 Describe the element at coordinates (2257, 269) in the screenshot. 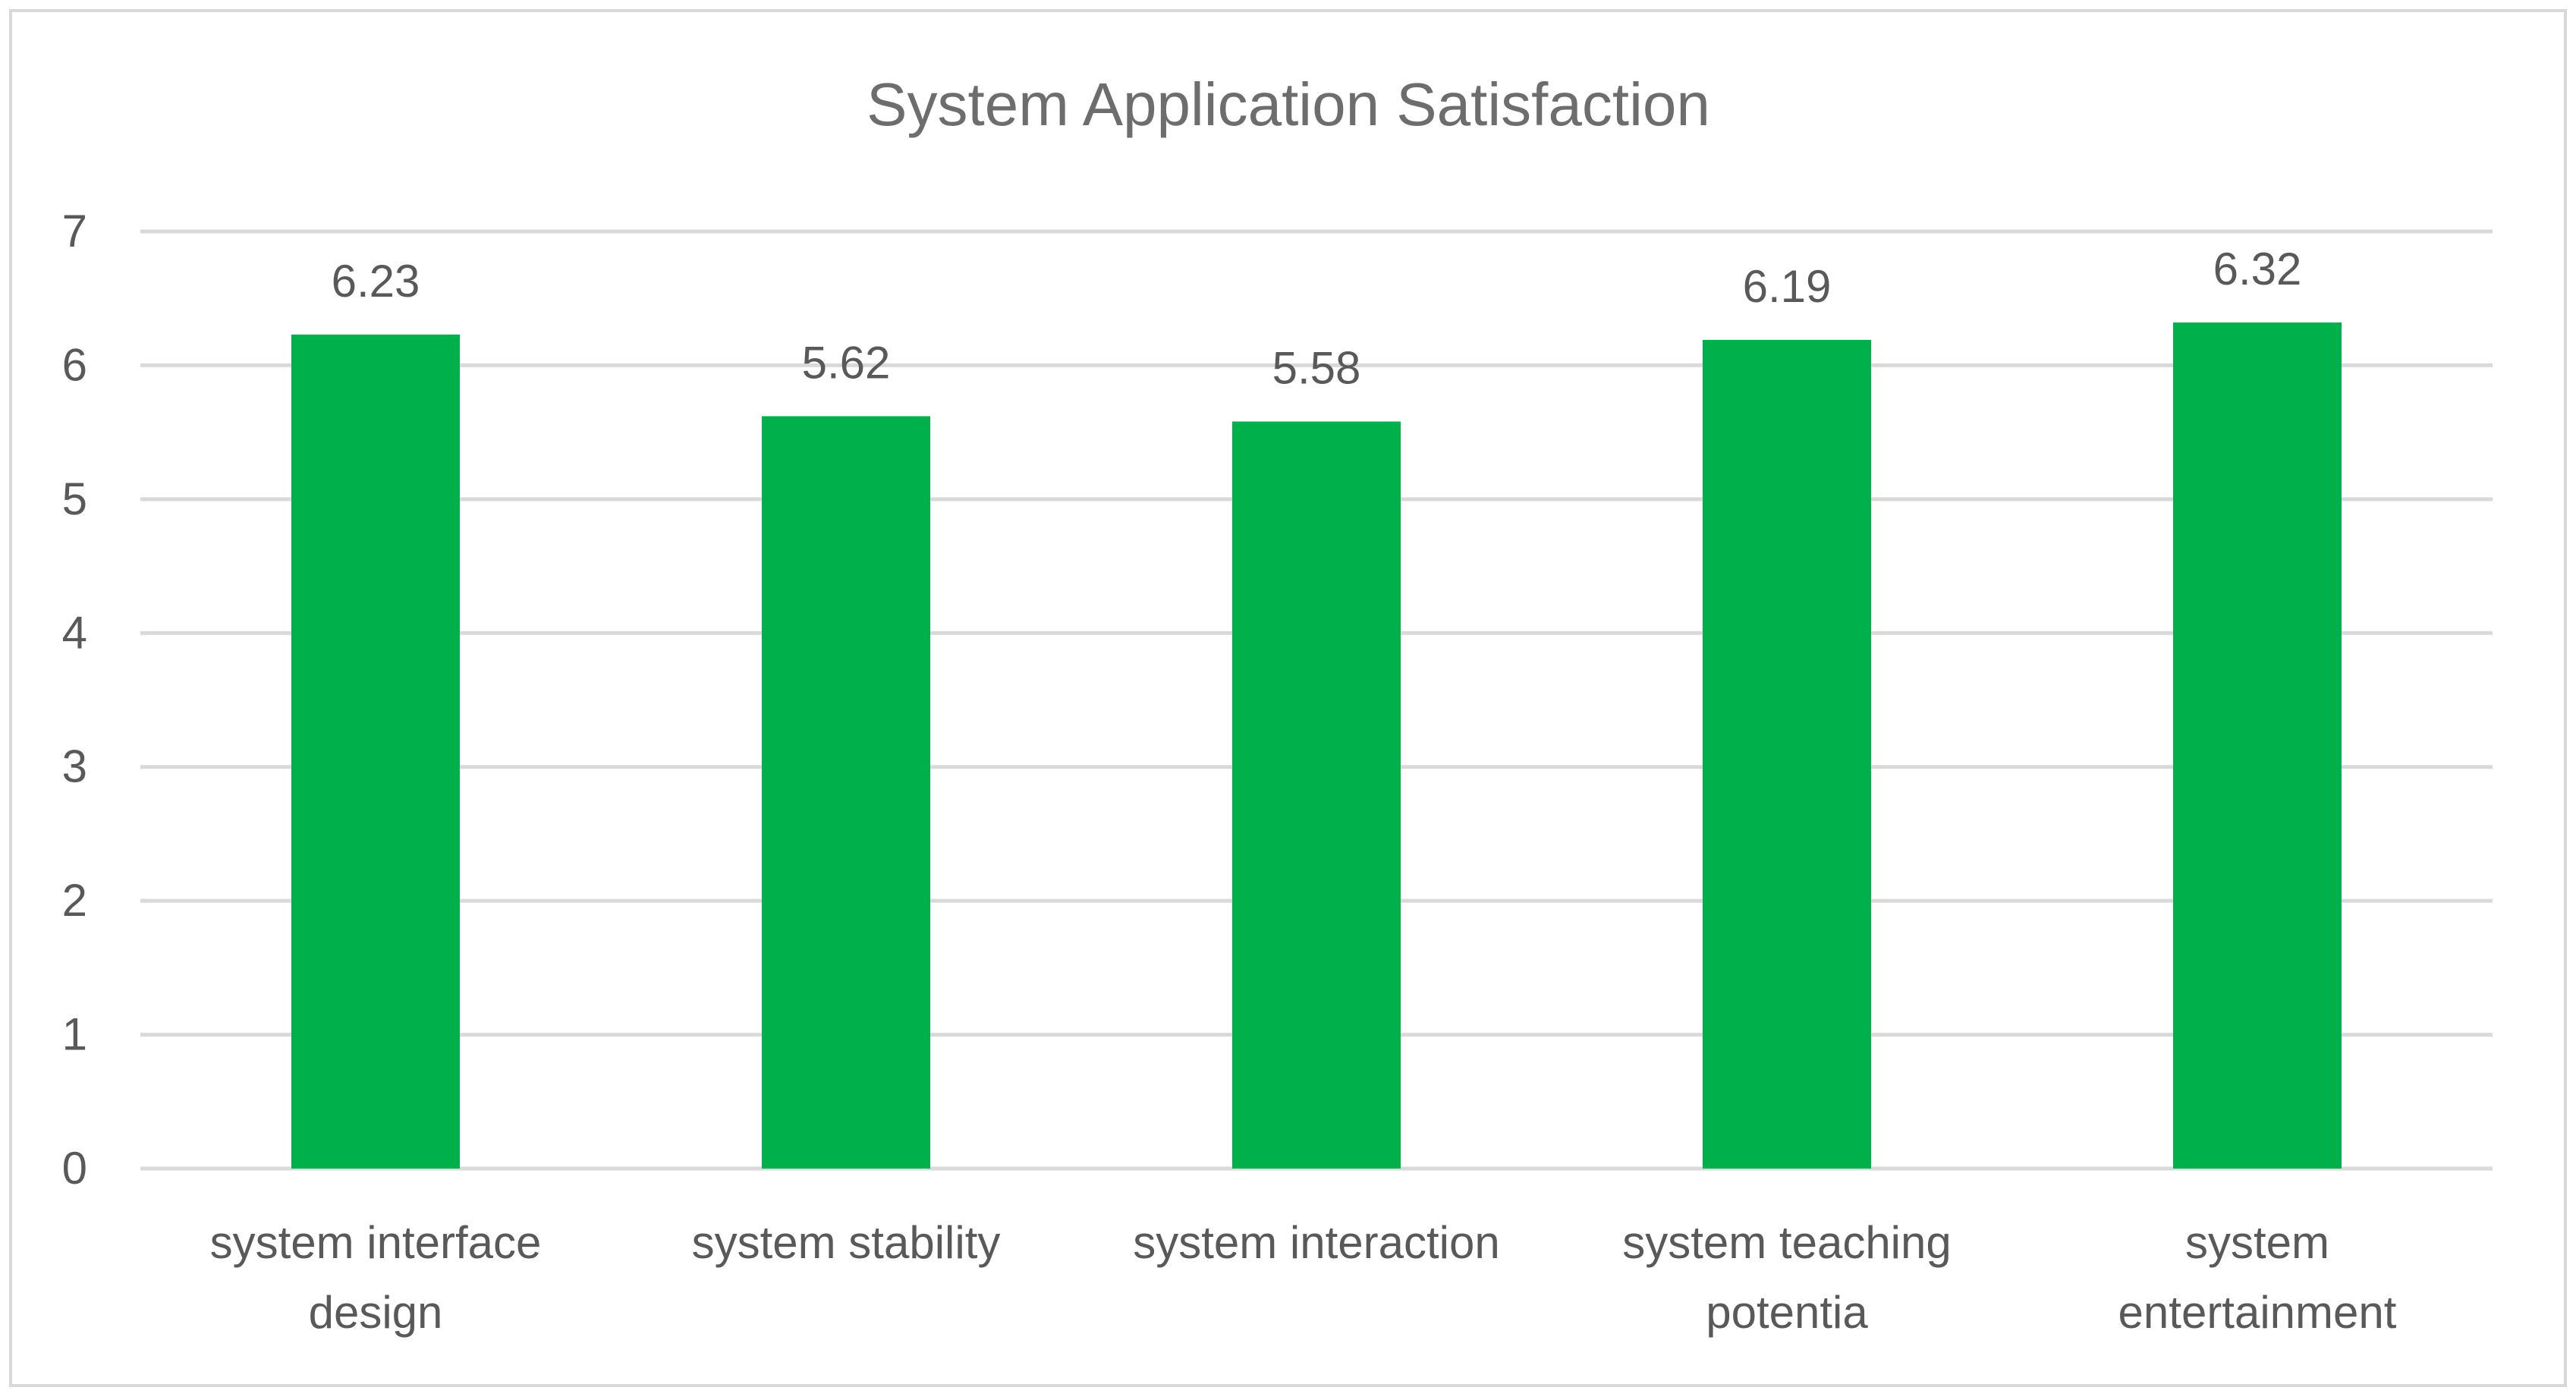

I see `data-label: 6.32` at that location.